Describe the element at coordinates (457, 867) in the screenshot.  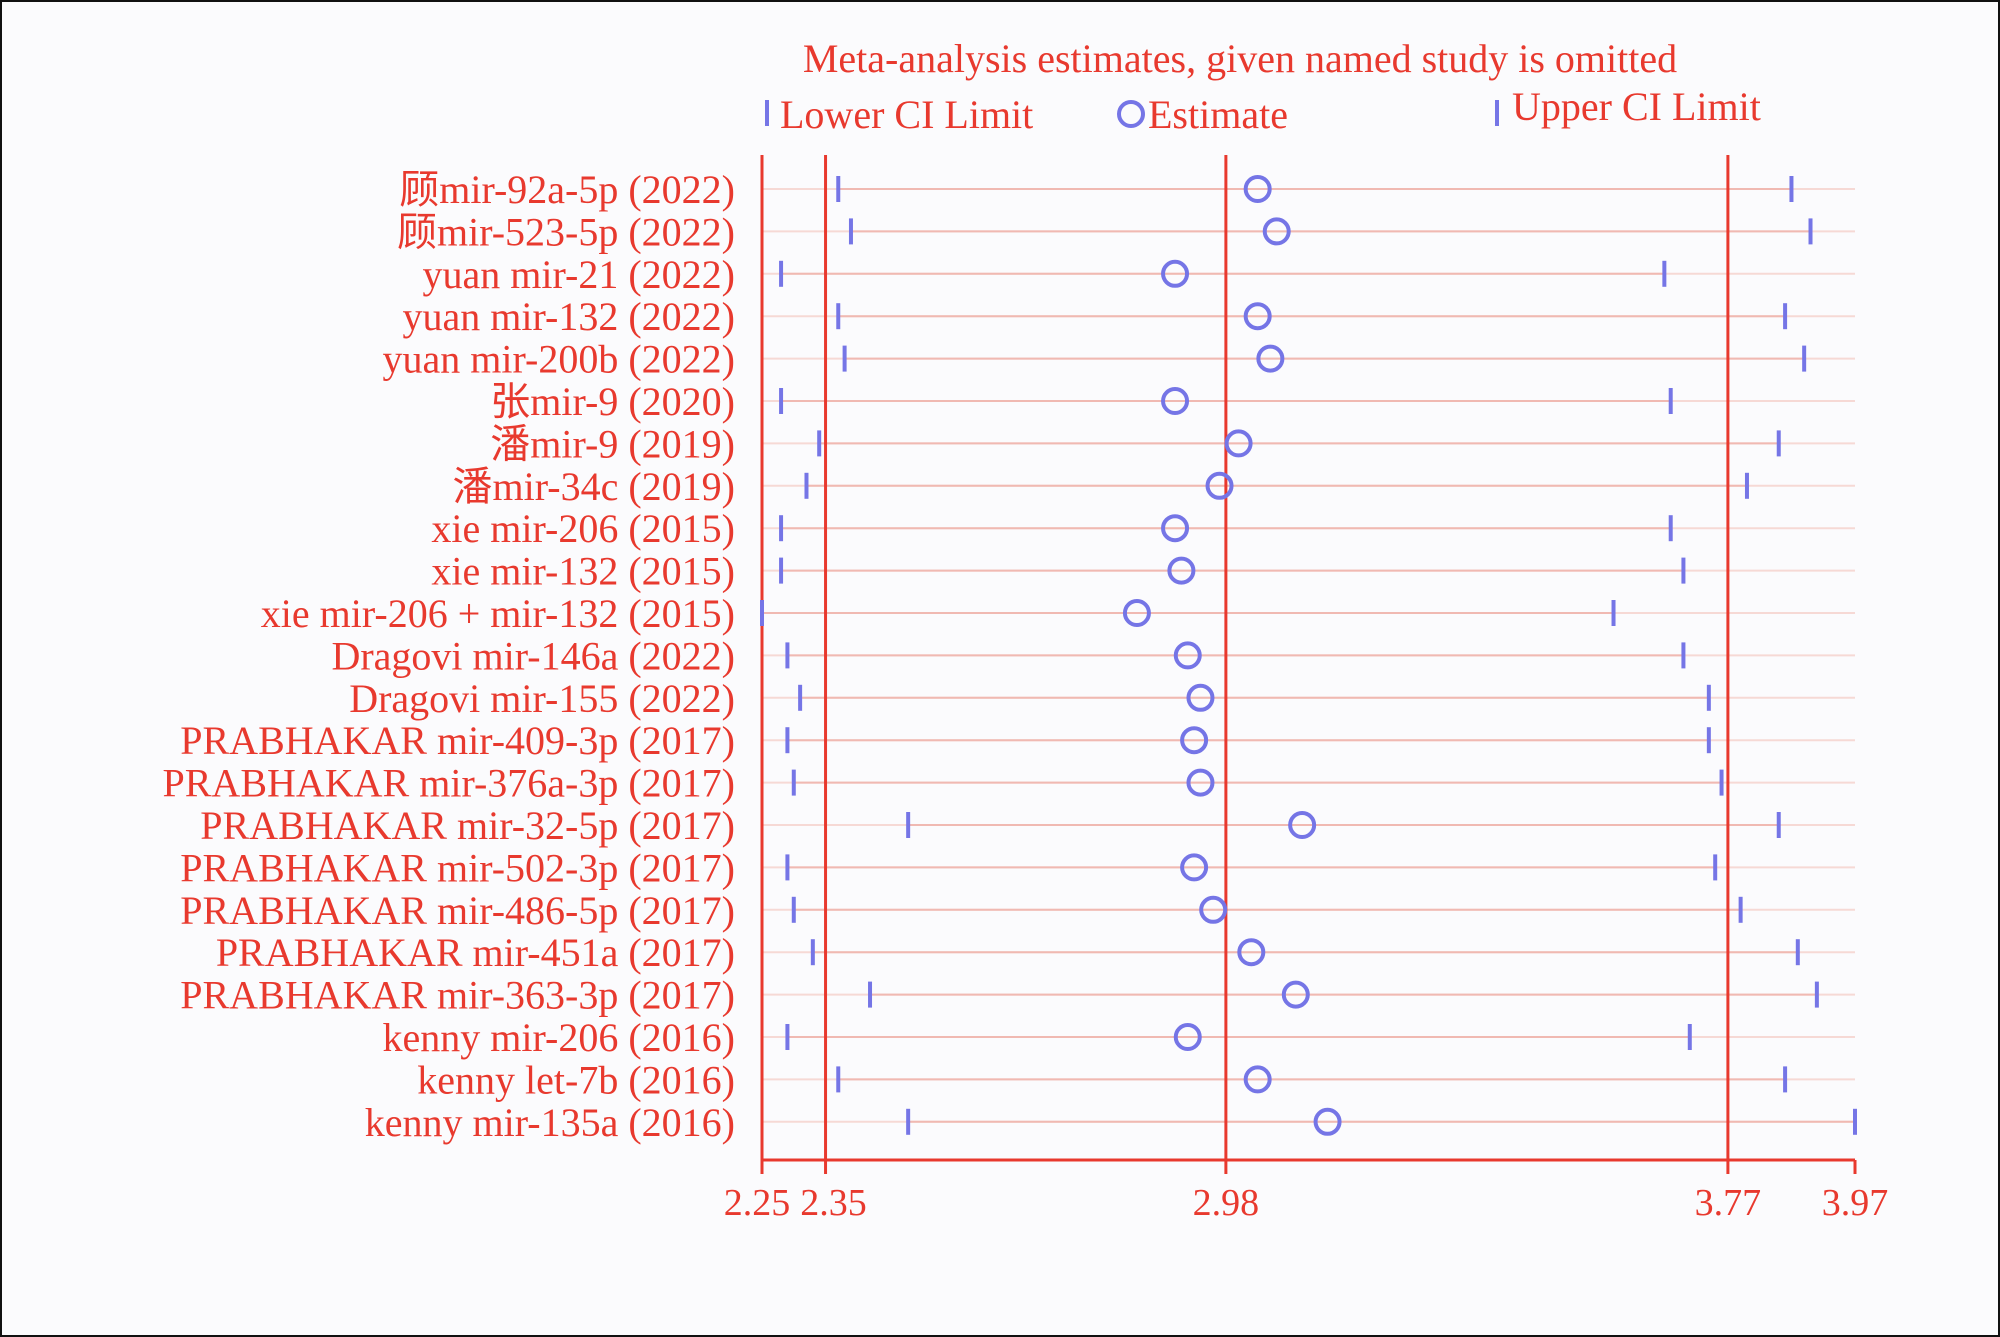
I see `study-label: PRABHAKAR mir-502-3p (2017)` at that location.